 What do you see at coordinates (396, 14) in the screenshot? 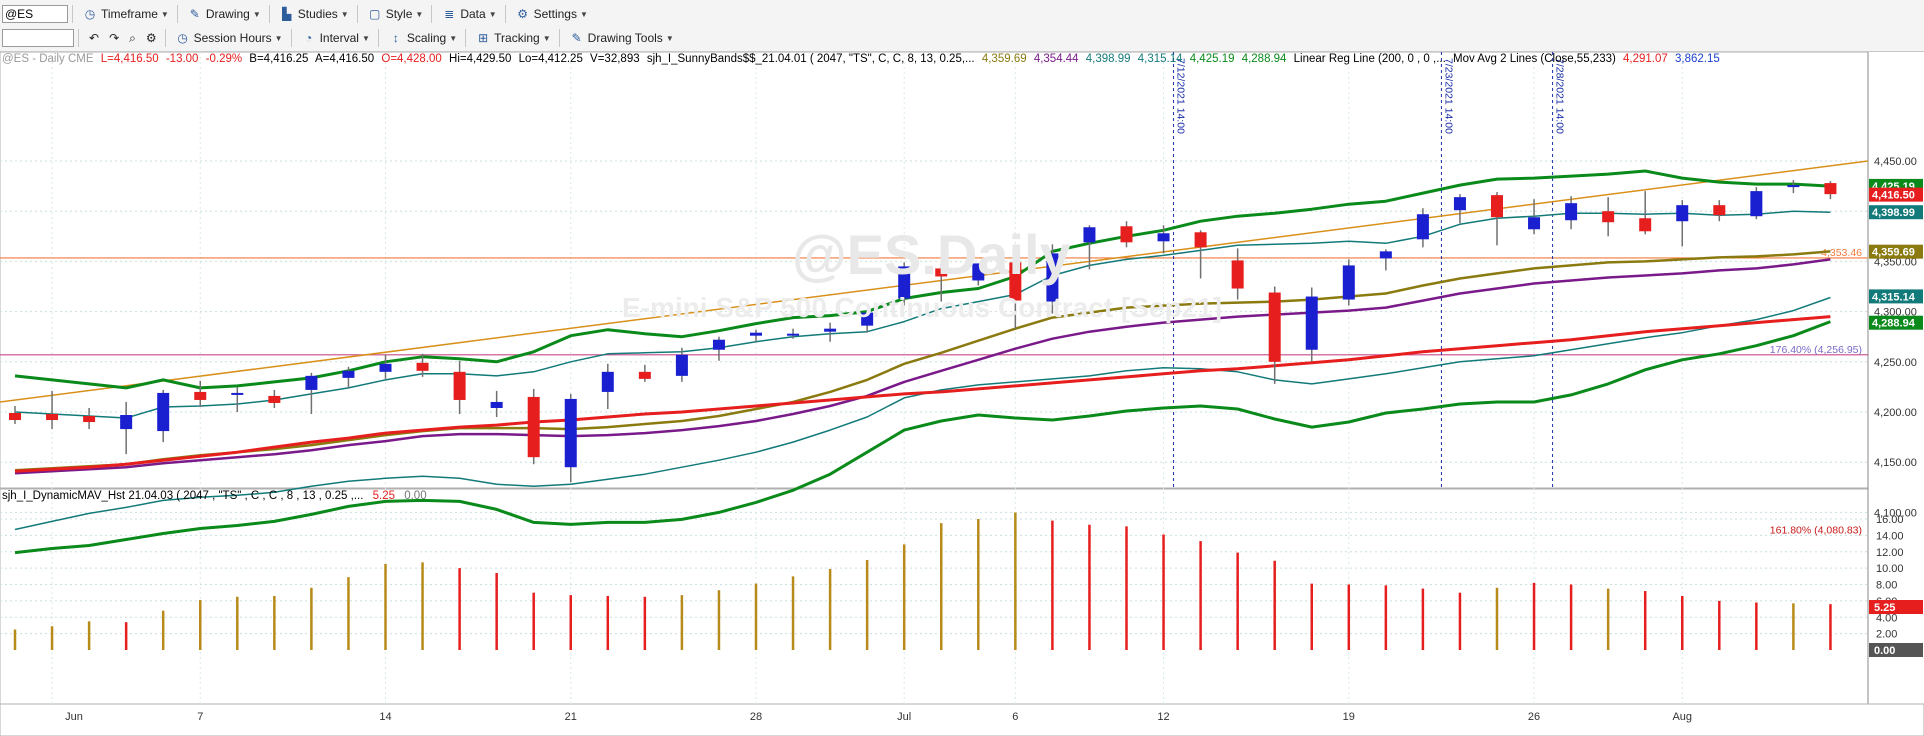
I see `menu-style: ▢ Style ▼` at bounding box center [396, 14].